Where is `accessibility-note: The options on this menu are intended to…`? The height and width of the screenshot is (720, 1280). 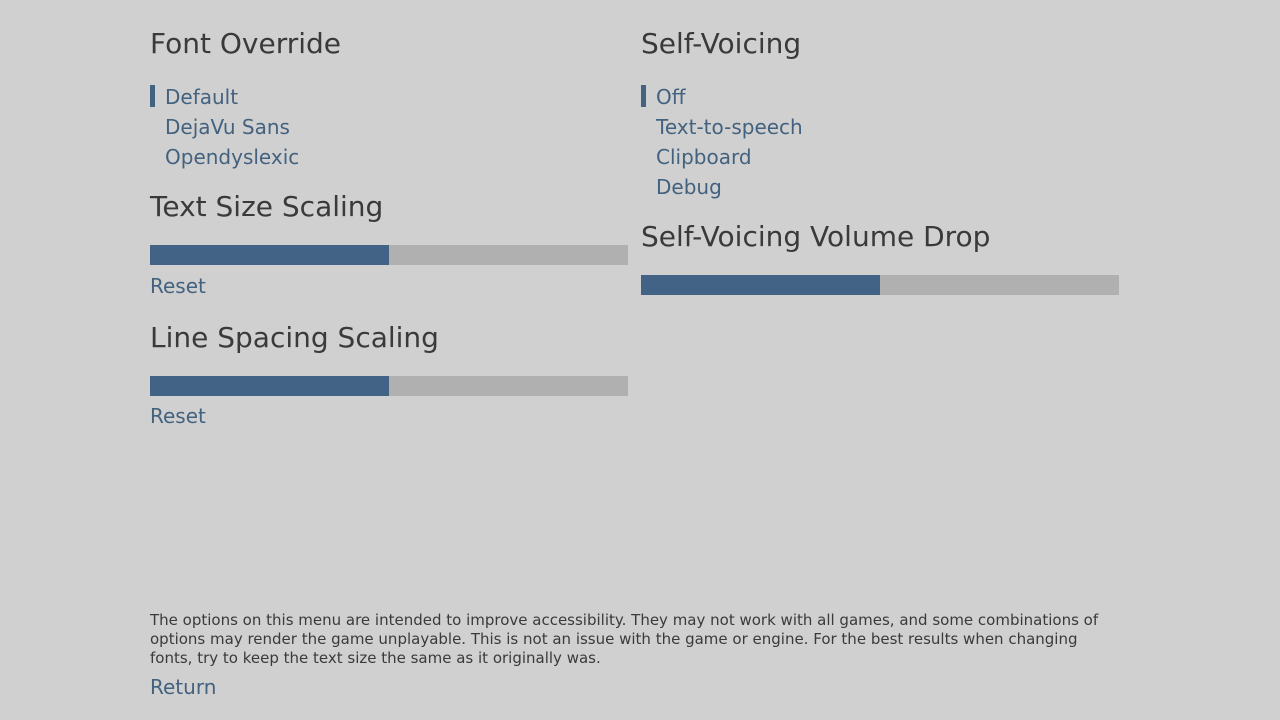 accessibility-note: The options on this menu are intended to… is located at coordinates (624, 639).